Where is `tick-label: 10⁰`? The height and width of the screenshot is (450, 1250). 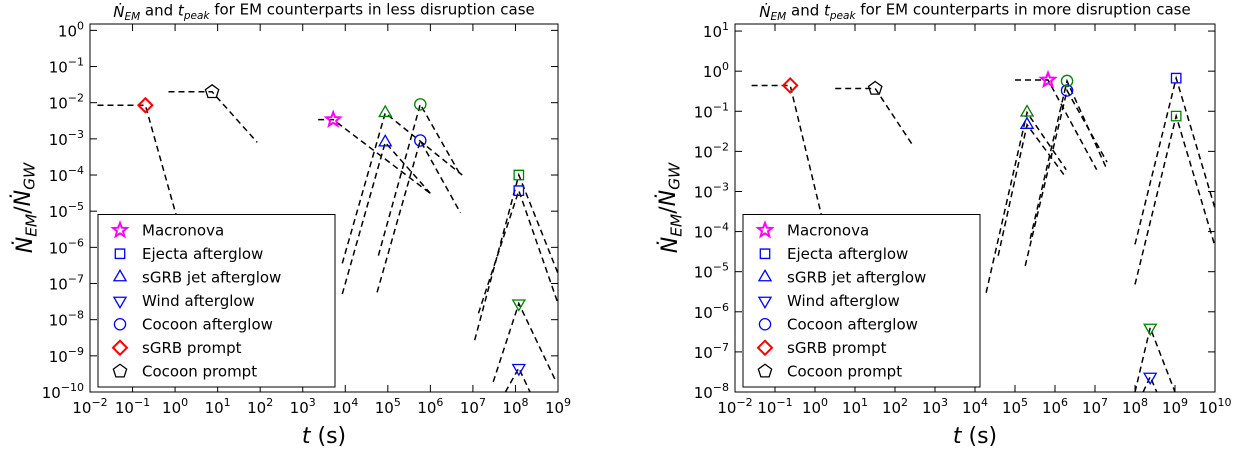
tick-label: 10⁰ is located at coordinates (71, 29).